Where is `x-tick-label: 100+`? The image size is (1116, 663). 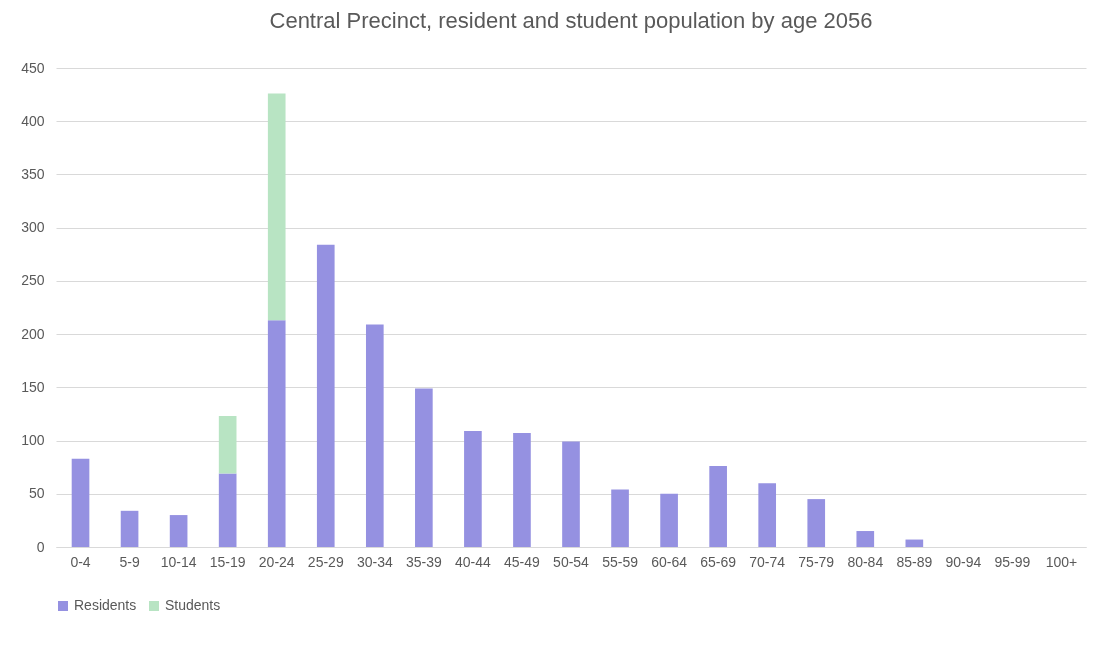
x-tick-label: 100+ is located at coordinates (1061, 561).